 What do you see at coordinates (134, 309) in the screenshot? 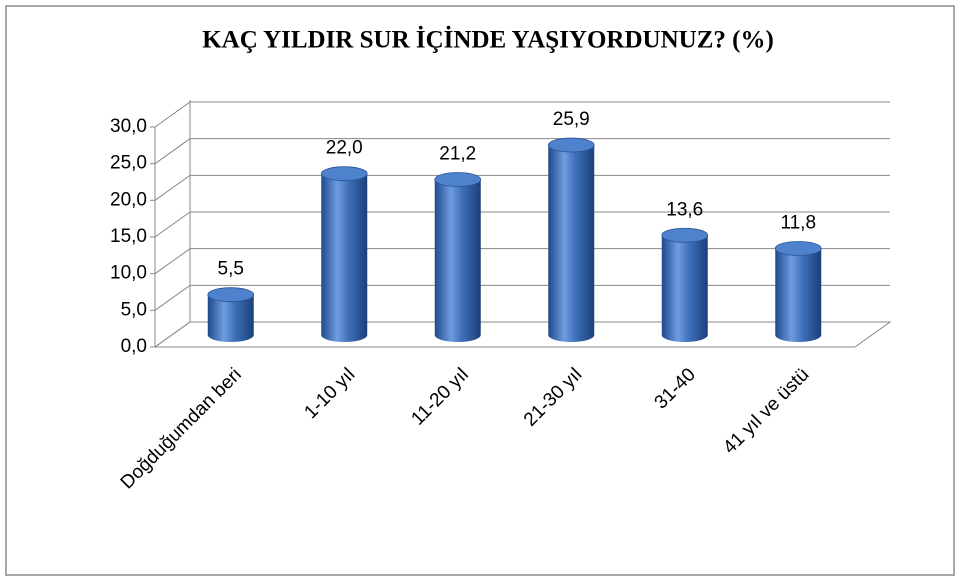
I see `y-tick-label: 5,0` at bounding box center [134, 309].